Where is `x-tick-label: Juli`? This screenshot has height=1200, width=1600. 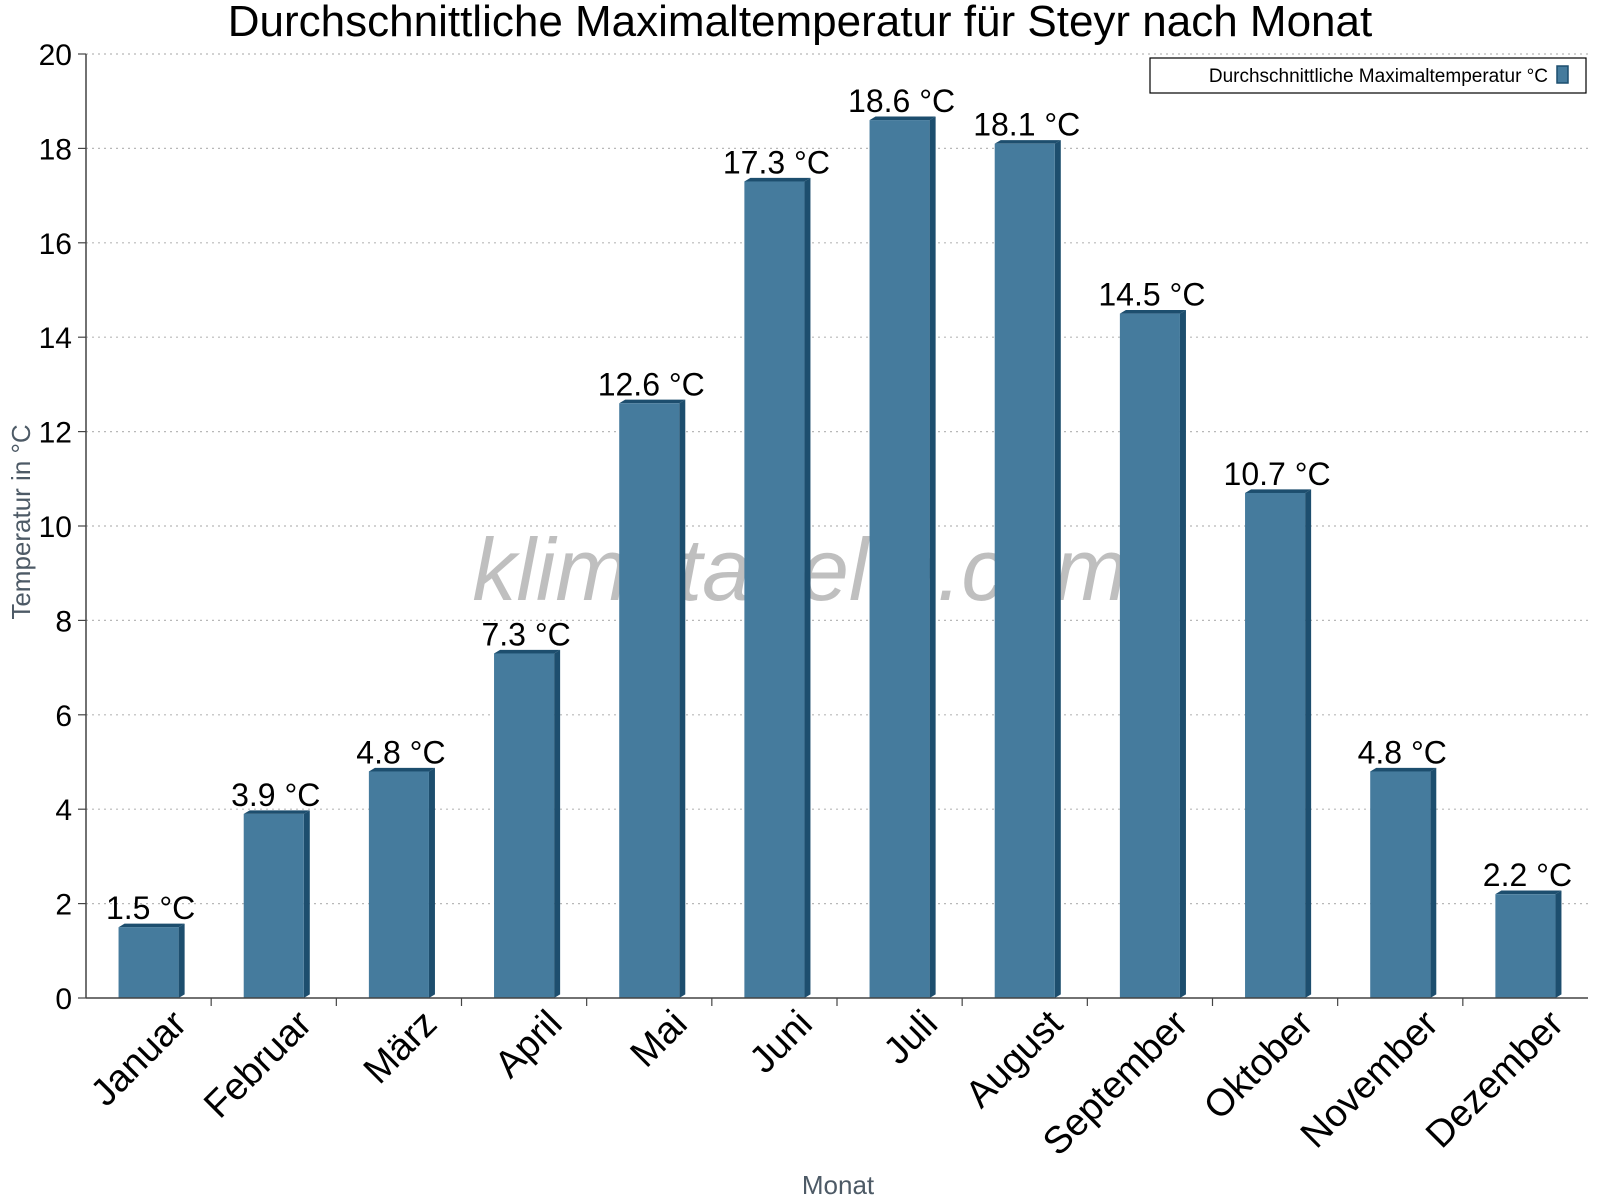 x-tick-label: Juli is located at coordinates (911, 1038).